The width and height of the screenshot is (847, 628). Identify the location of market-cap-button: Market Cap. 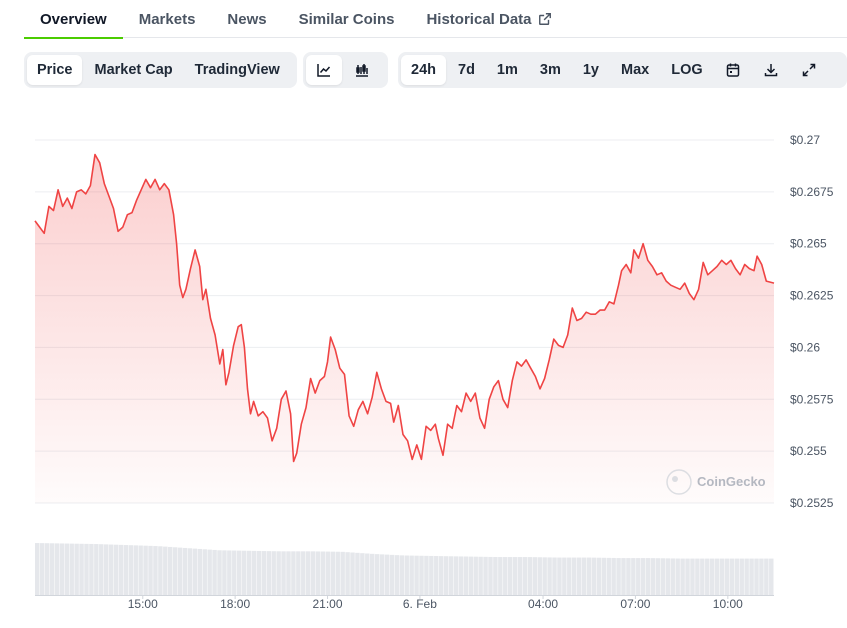
(133, 70).